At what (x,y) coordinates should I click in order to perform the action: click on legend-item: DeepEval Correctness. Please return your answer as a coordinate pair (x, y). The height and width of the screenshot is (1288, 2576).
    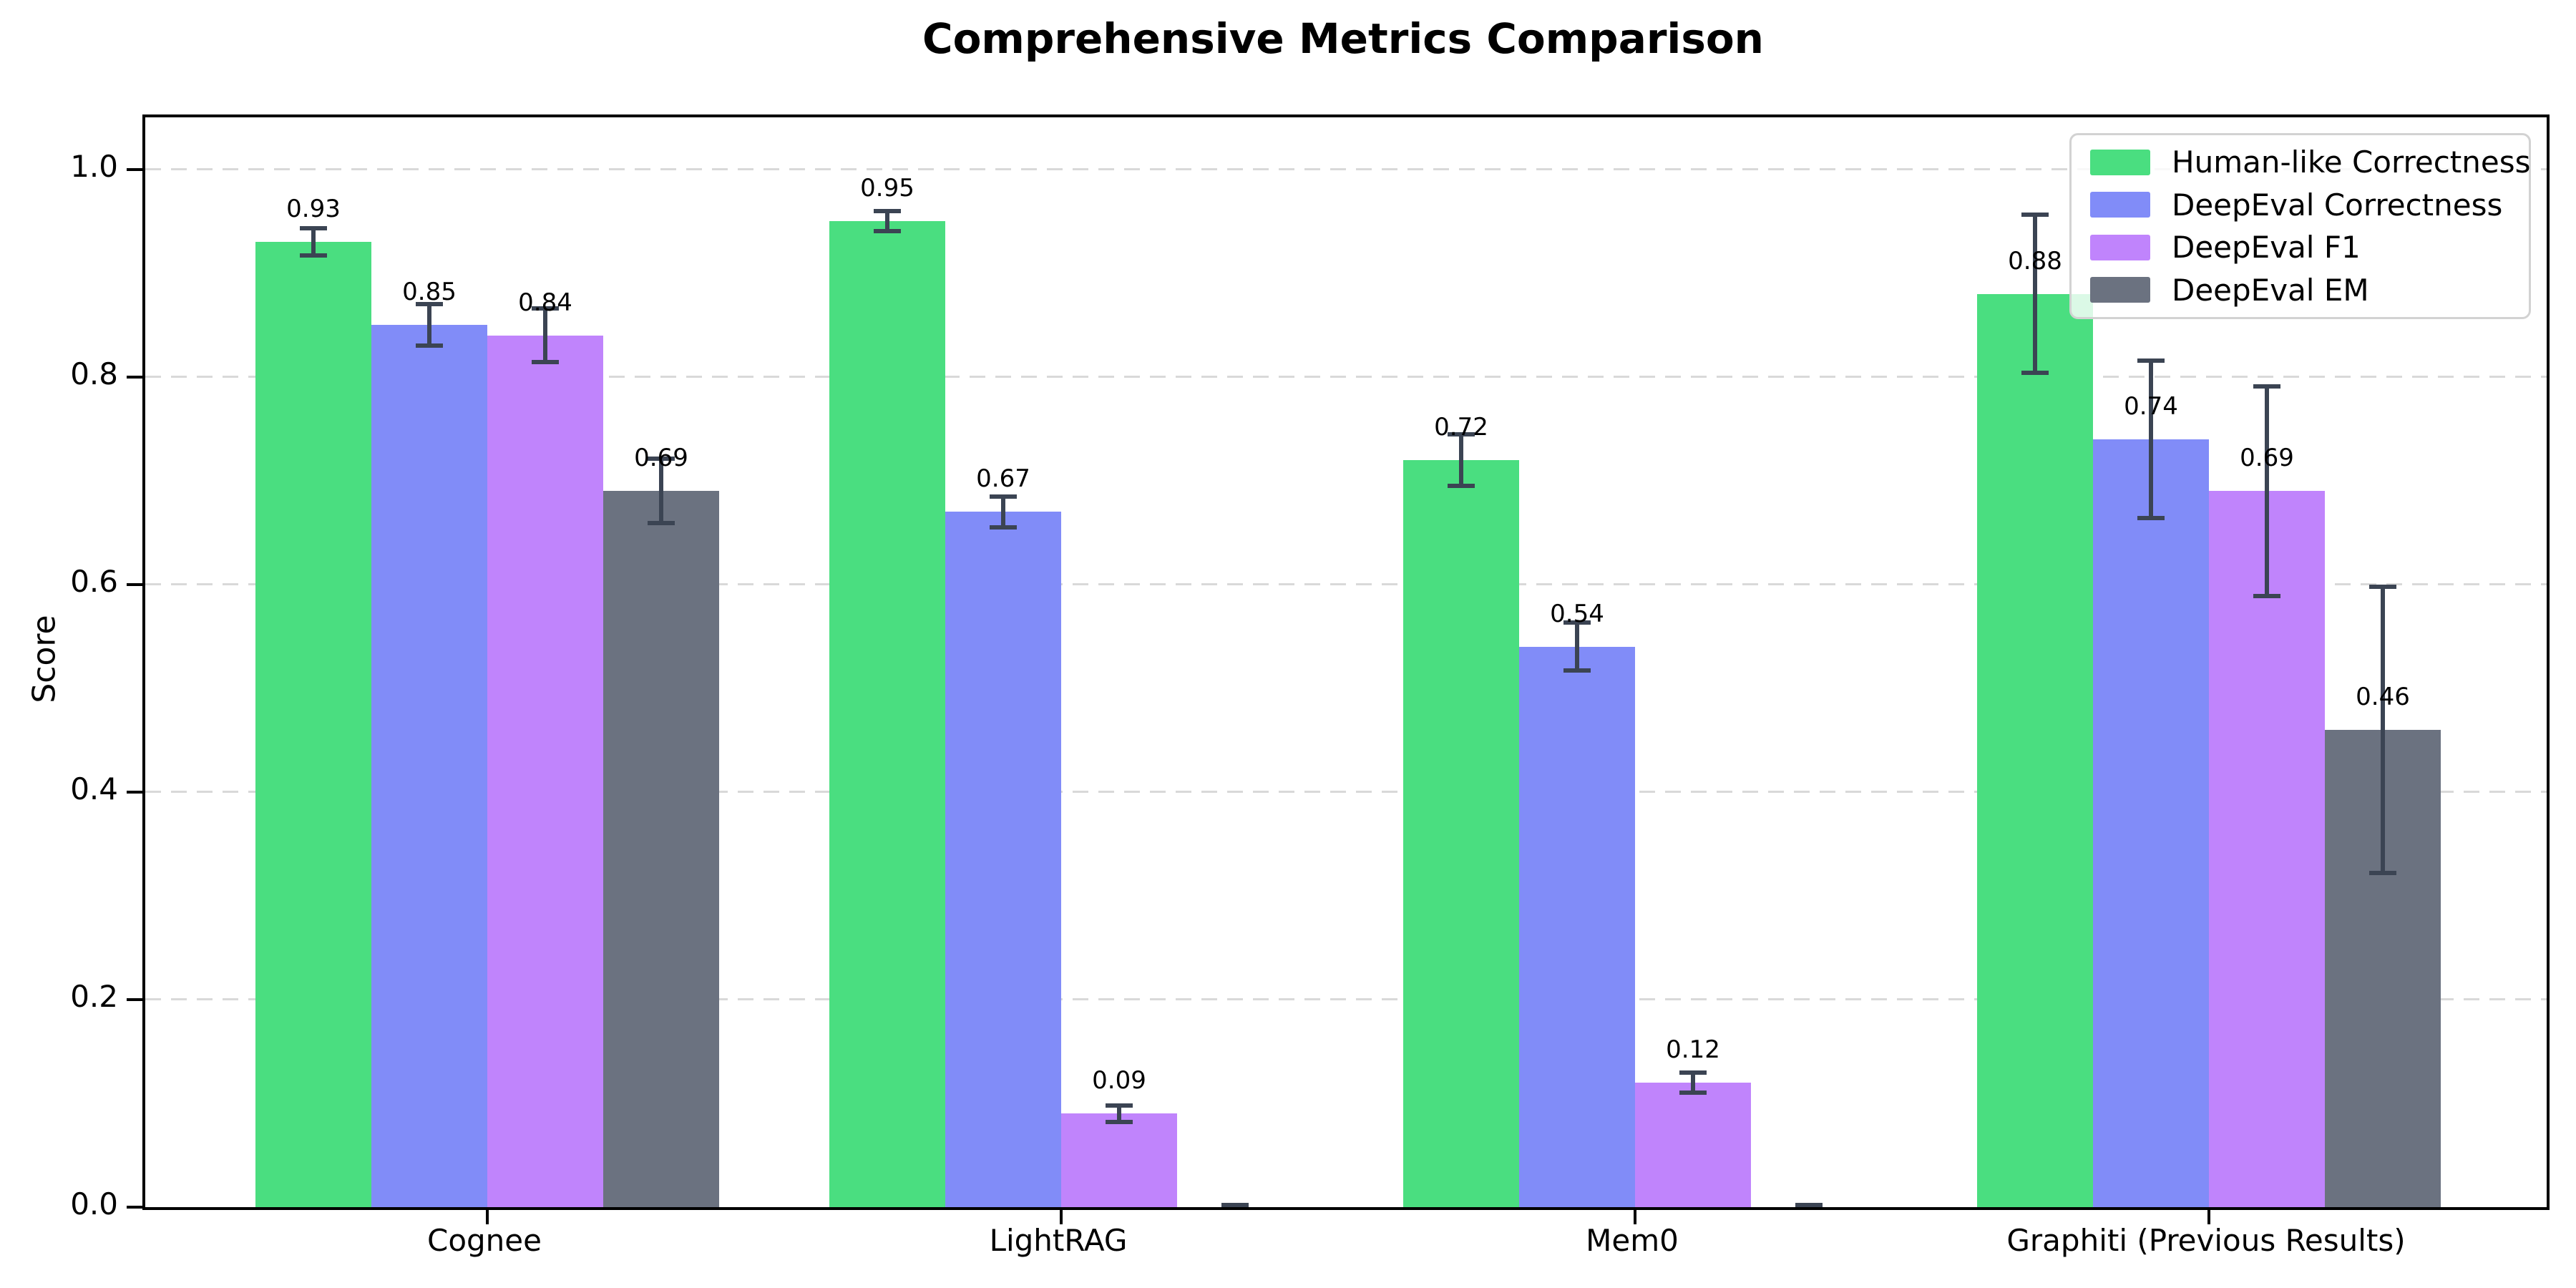
    Looking at the image, I should click on (2300, 205).